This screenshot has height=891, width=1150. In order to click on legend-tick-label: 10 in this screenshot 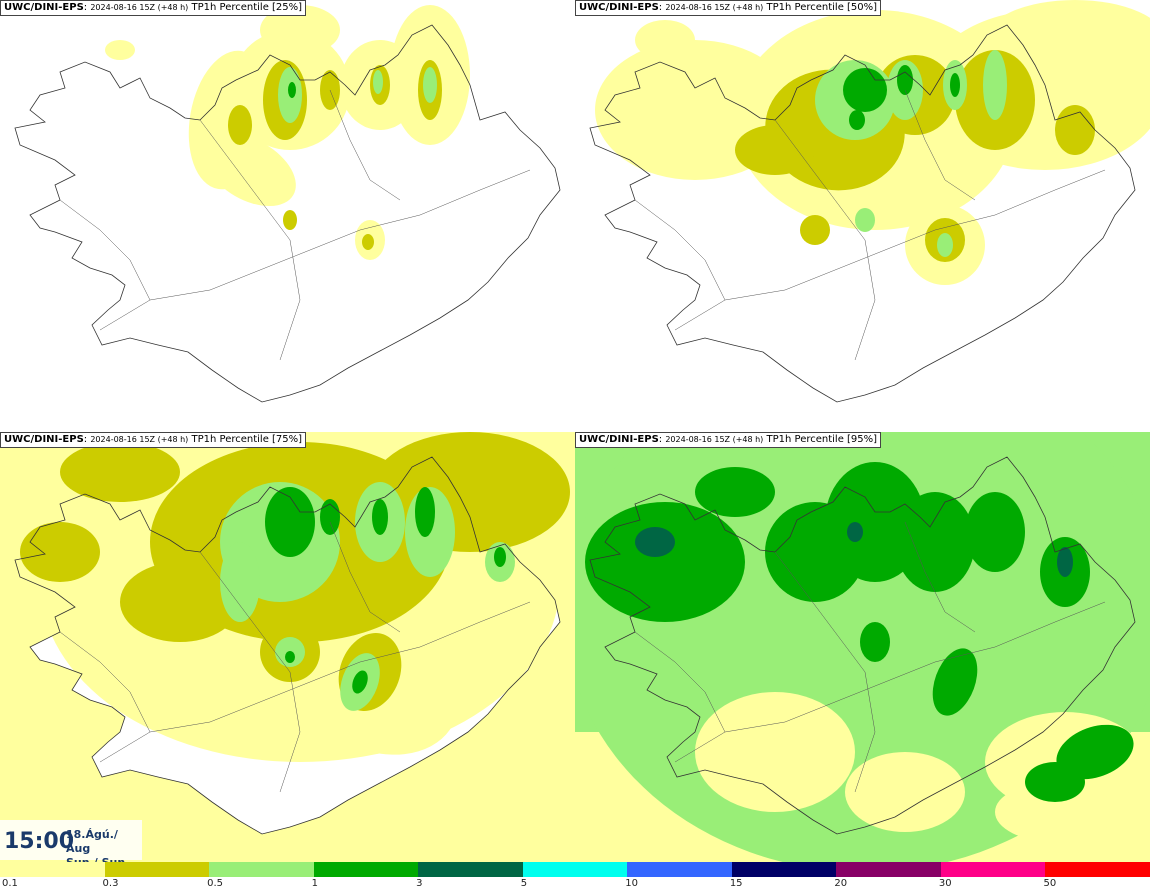, I will do `click(631, 883)`.